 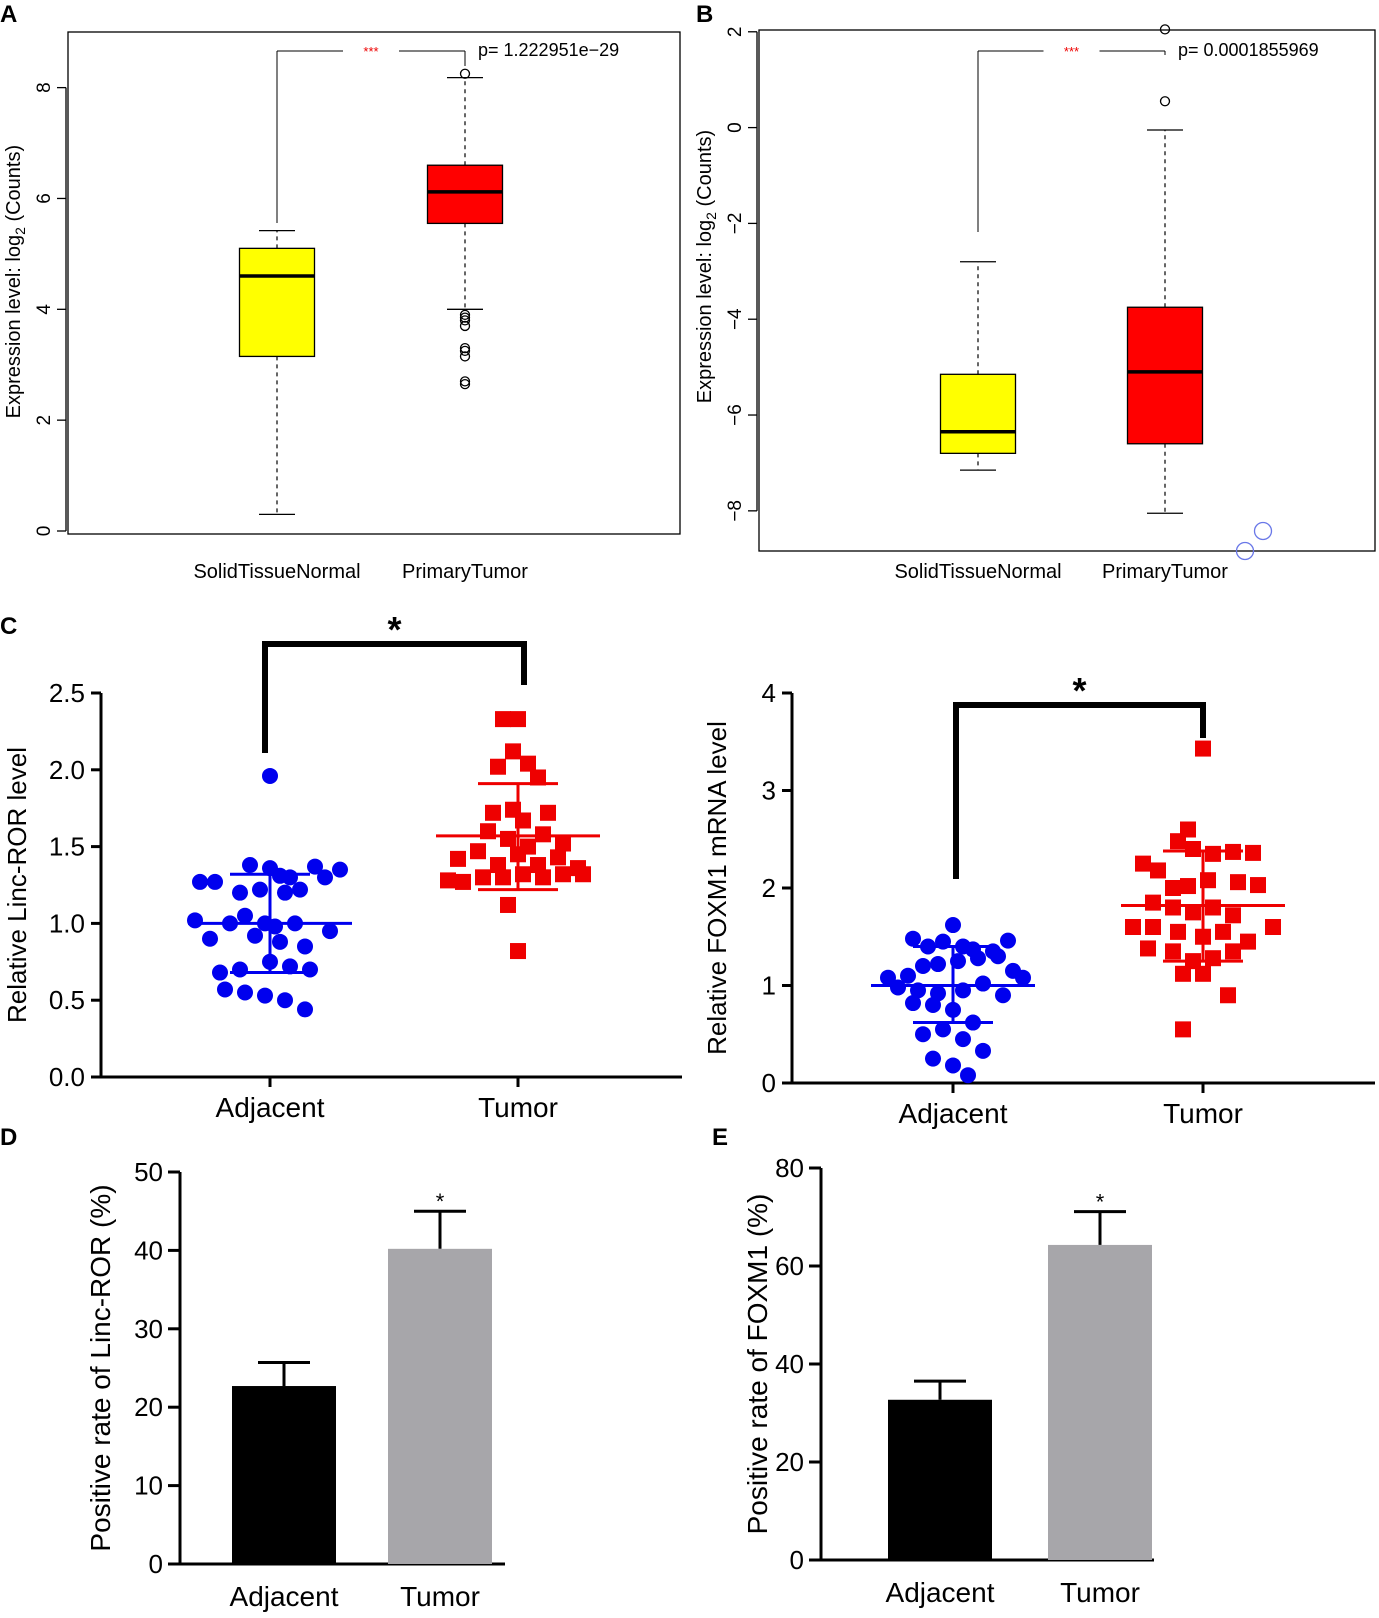 I want to click on panel-label-d: D, so click(x=8, y=1137).